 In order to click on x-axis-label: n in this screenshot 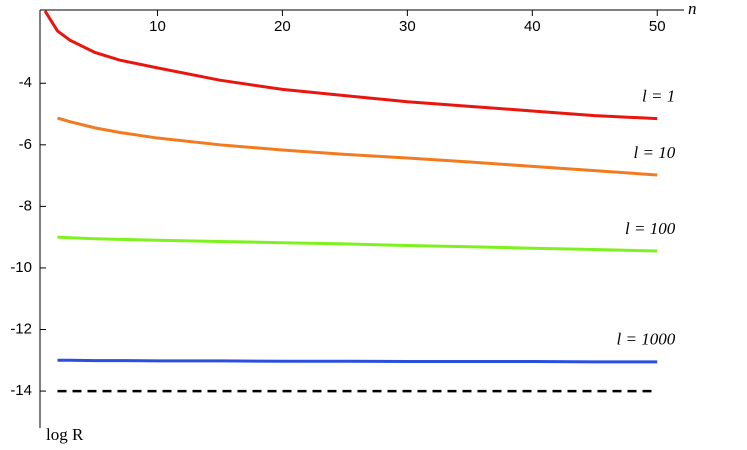, I will do `click(692, 9)`.